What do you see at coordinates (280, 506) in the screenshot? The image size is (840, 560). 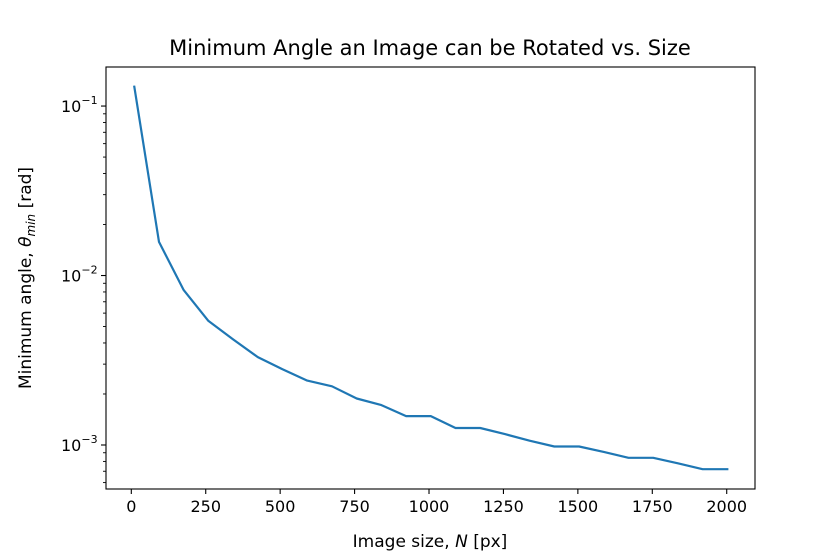 I see `x-tick-label: 500` at bounding box center [280, 506].